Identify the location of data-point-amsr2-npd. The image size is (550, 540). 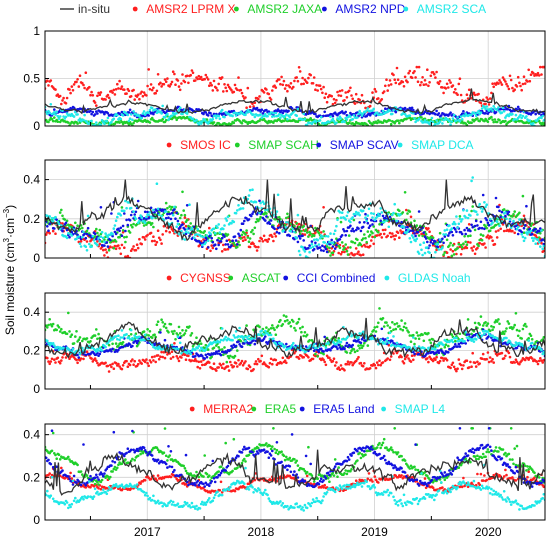
(54, 109).